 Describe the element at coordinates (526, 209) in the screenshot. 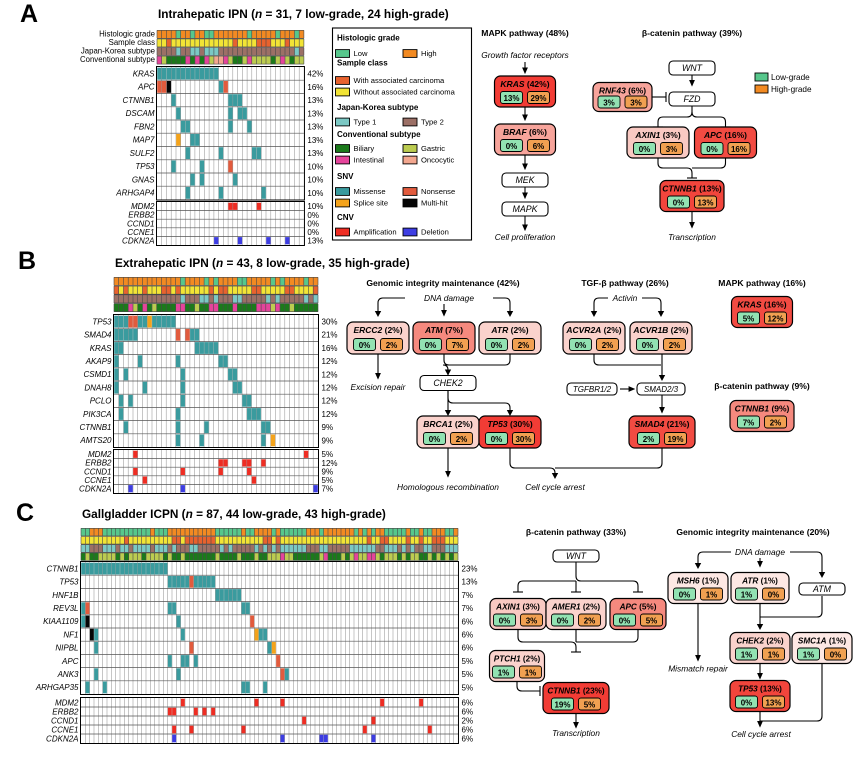

I see `svg-text: MAPK` at that location.